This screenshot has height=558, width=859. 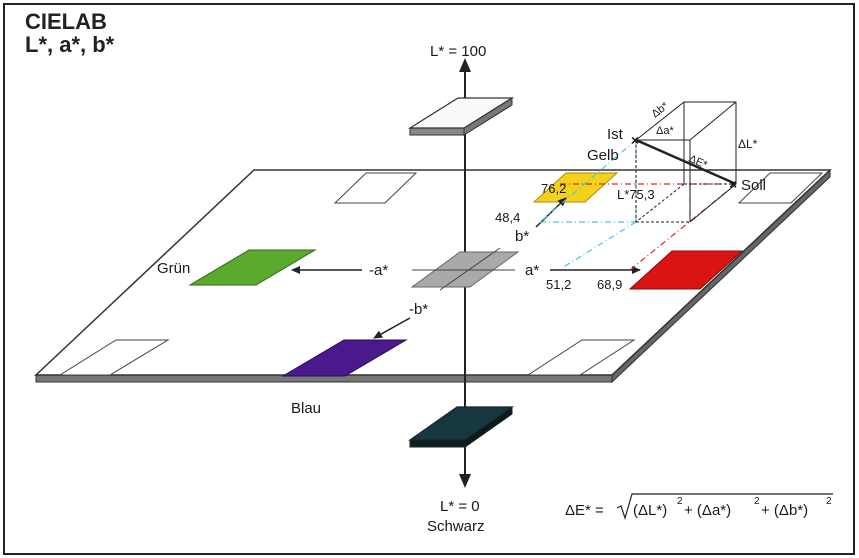 I want to click on white-plate, so click(x=461, y=116).